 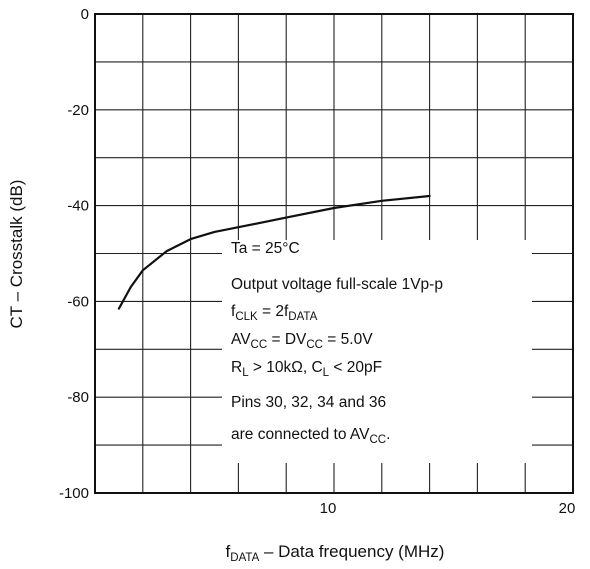 What do you see at coordinates (306, 369) in the screenshot?
I see `annotation-line: RL > 10kΩ, CL < 20pF` at bounding box center [306, 369].